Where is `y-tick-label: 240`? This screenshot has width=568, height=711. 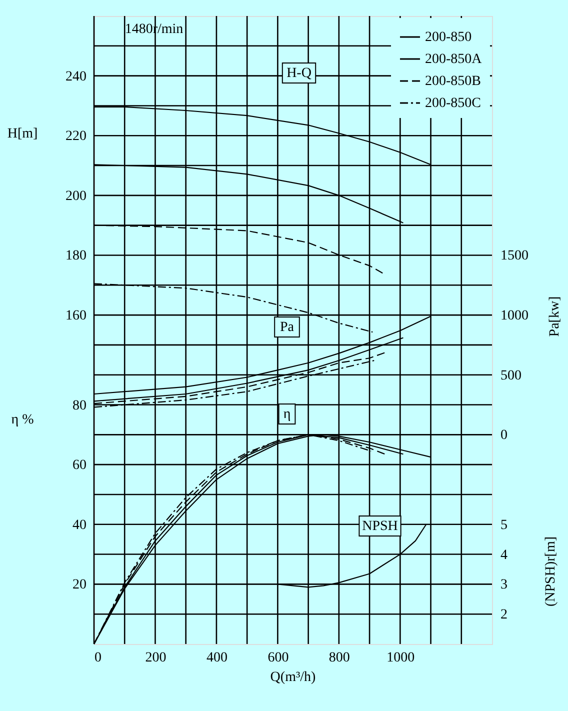
y-tick-label: 240 is located at coordinates (76, 76).